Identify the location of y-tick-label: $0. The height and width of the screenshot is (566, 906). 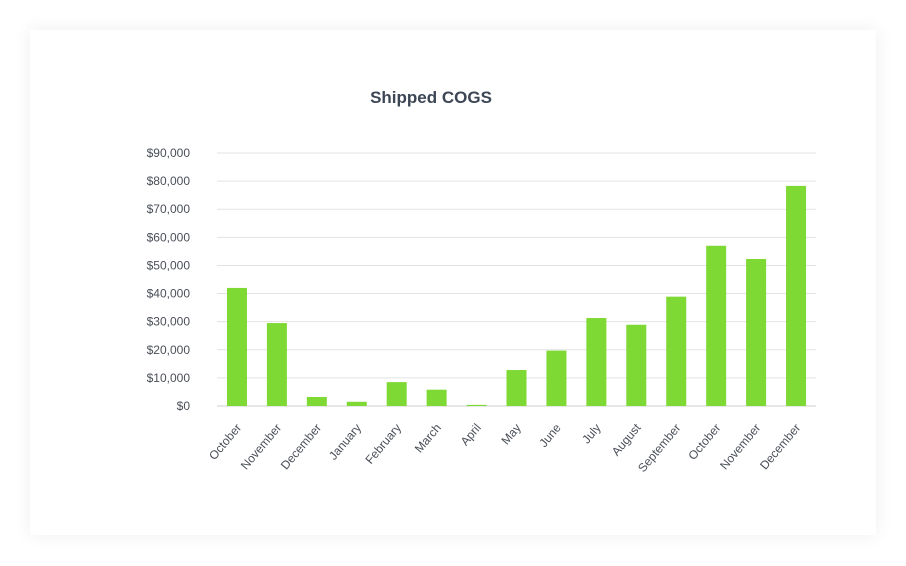
(184, 406).